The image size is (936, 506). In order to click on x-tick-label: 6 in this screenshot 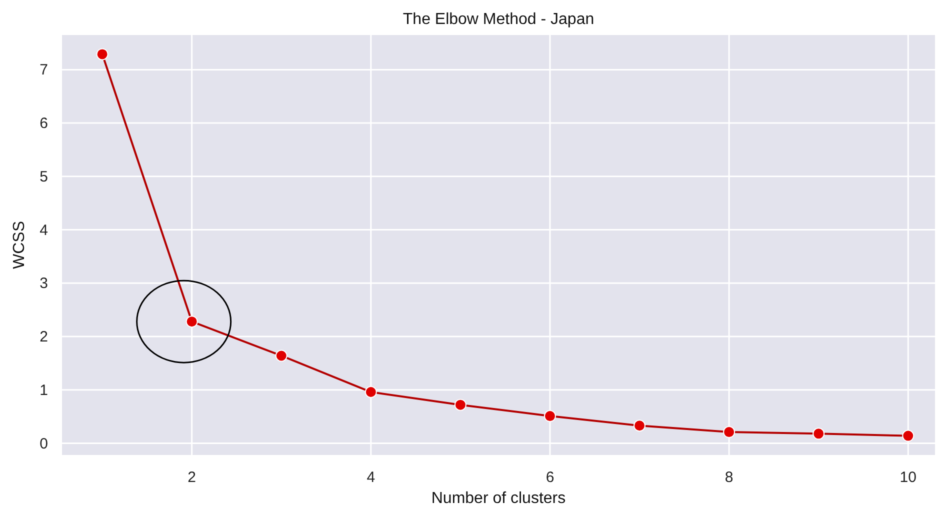, I will do `click(550, 477)`.